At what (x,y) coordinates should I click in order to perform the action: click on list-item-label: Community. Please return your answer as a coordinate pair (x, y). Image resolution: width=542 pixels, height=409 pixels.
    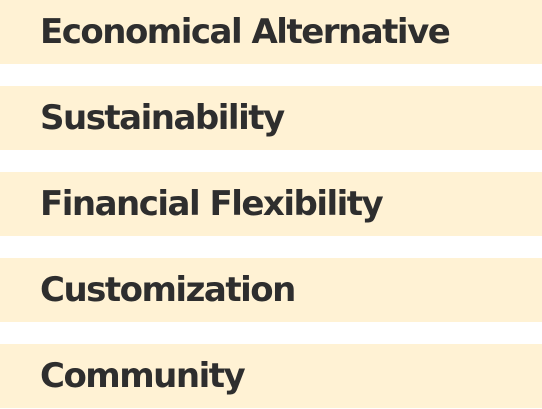
    Looking at the image, I should click on (143, 376).